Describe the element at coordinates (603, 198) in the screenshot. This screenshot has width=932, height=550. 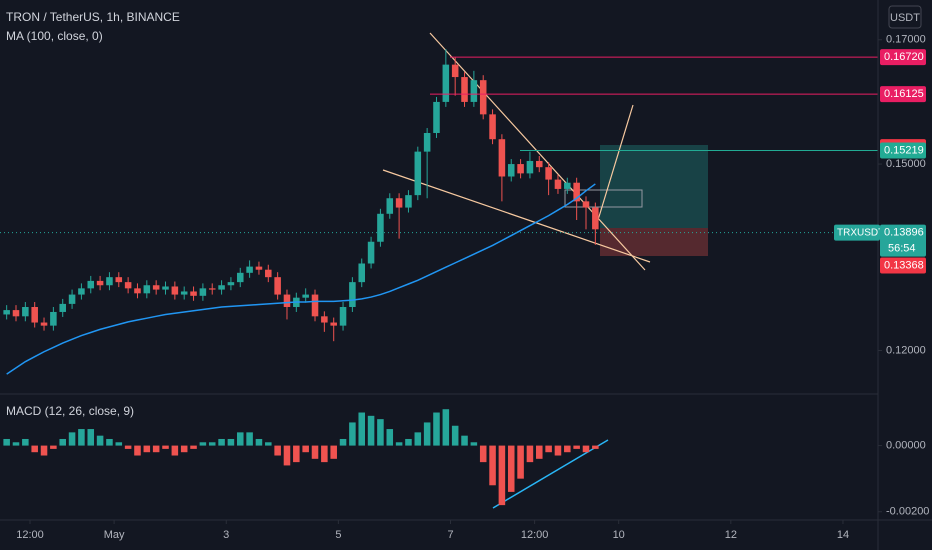
I see `range-box` at that location.